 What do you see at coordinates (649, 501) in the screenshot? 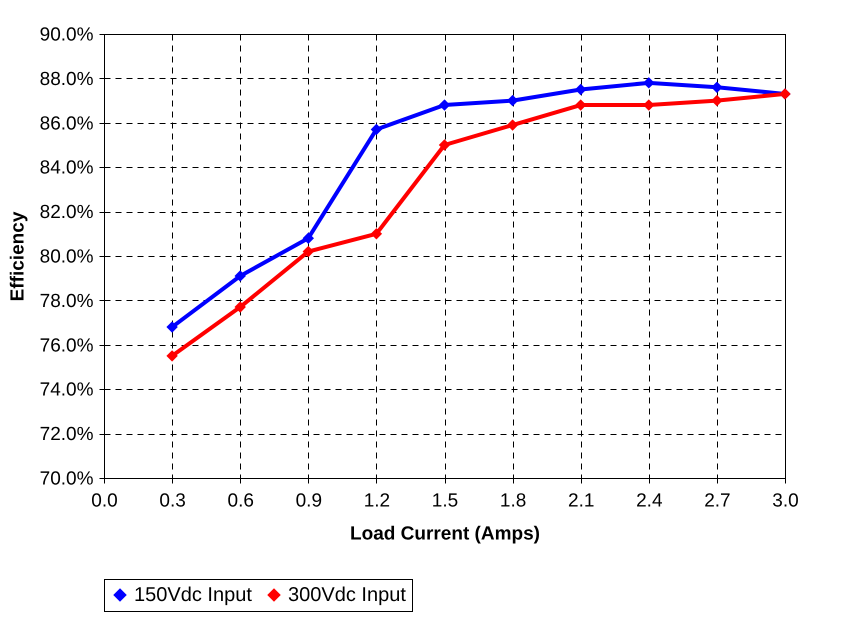
I see `x-tick-label: 2.4` at bounding box center [649, 501].